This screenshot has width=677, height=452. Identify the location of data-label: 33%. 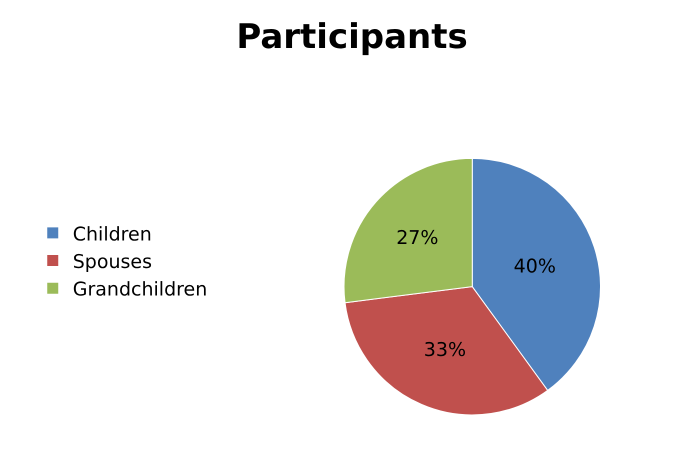
(445, 349).